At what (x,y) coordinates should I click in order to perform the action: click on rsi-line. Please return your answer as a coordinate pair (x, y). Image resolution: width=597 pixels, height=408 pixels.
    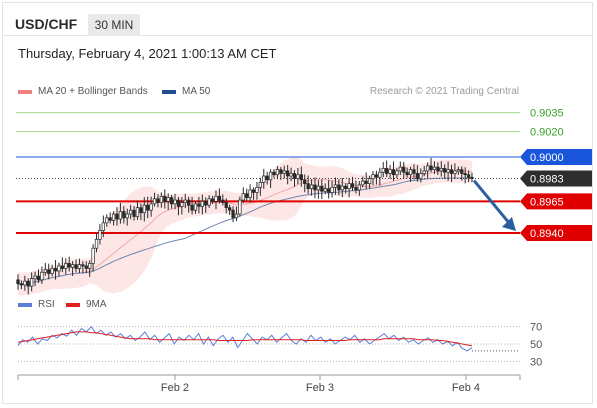
    Looking at the image, I should click on (245, 338).